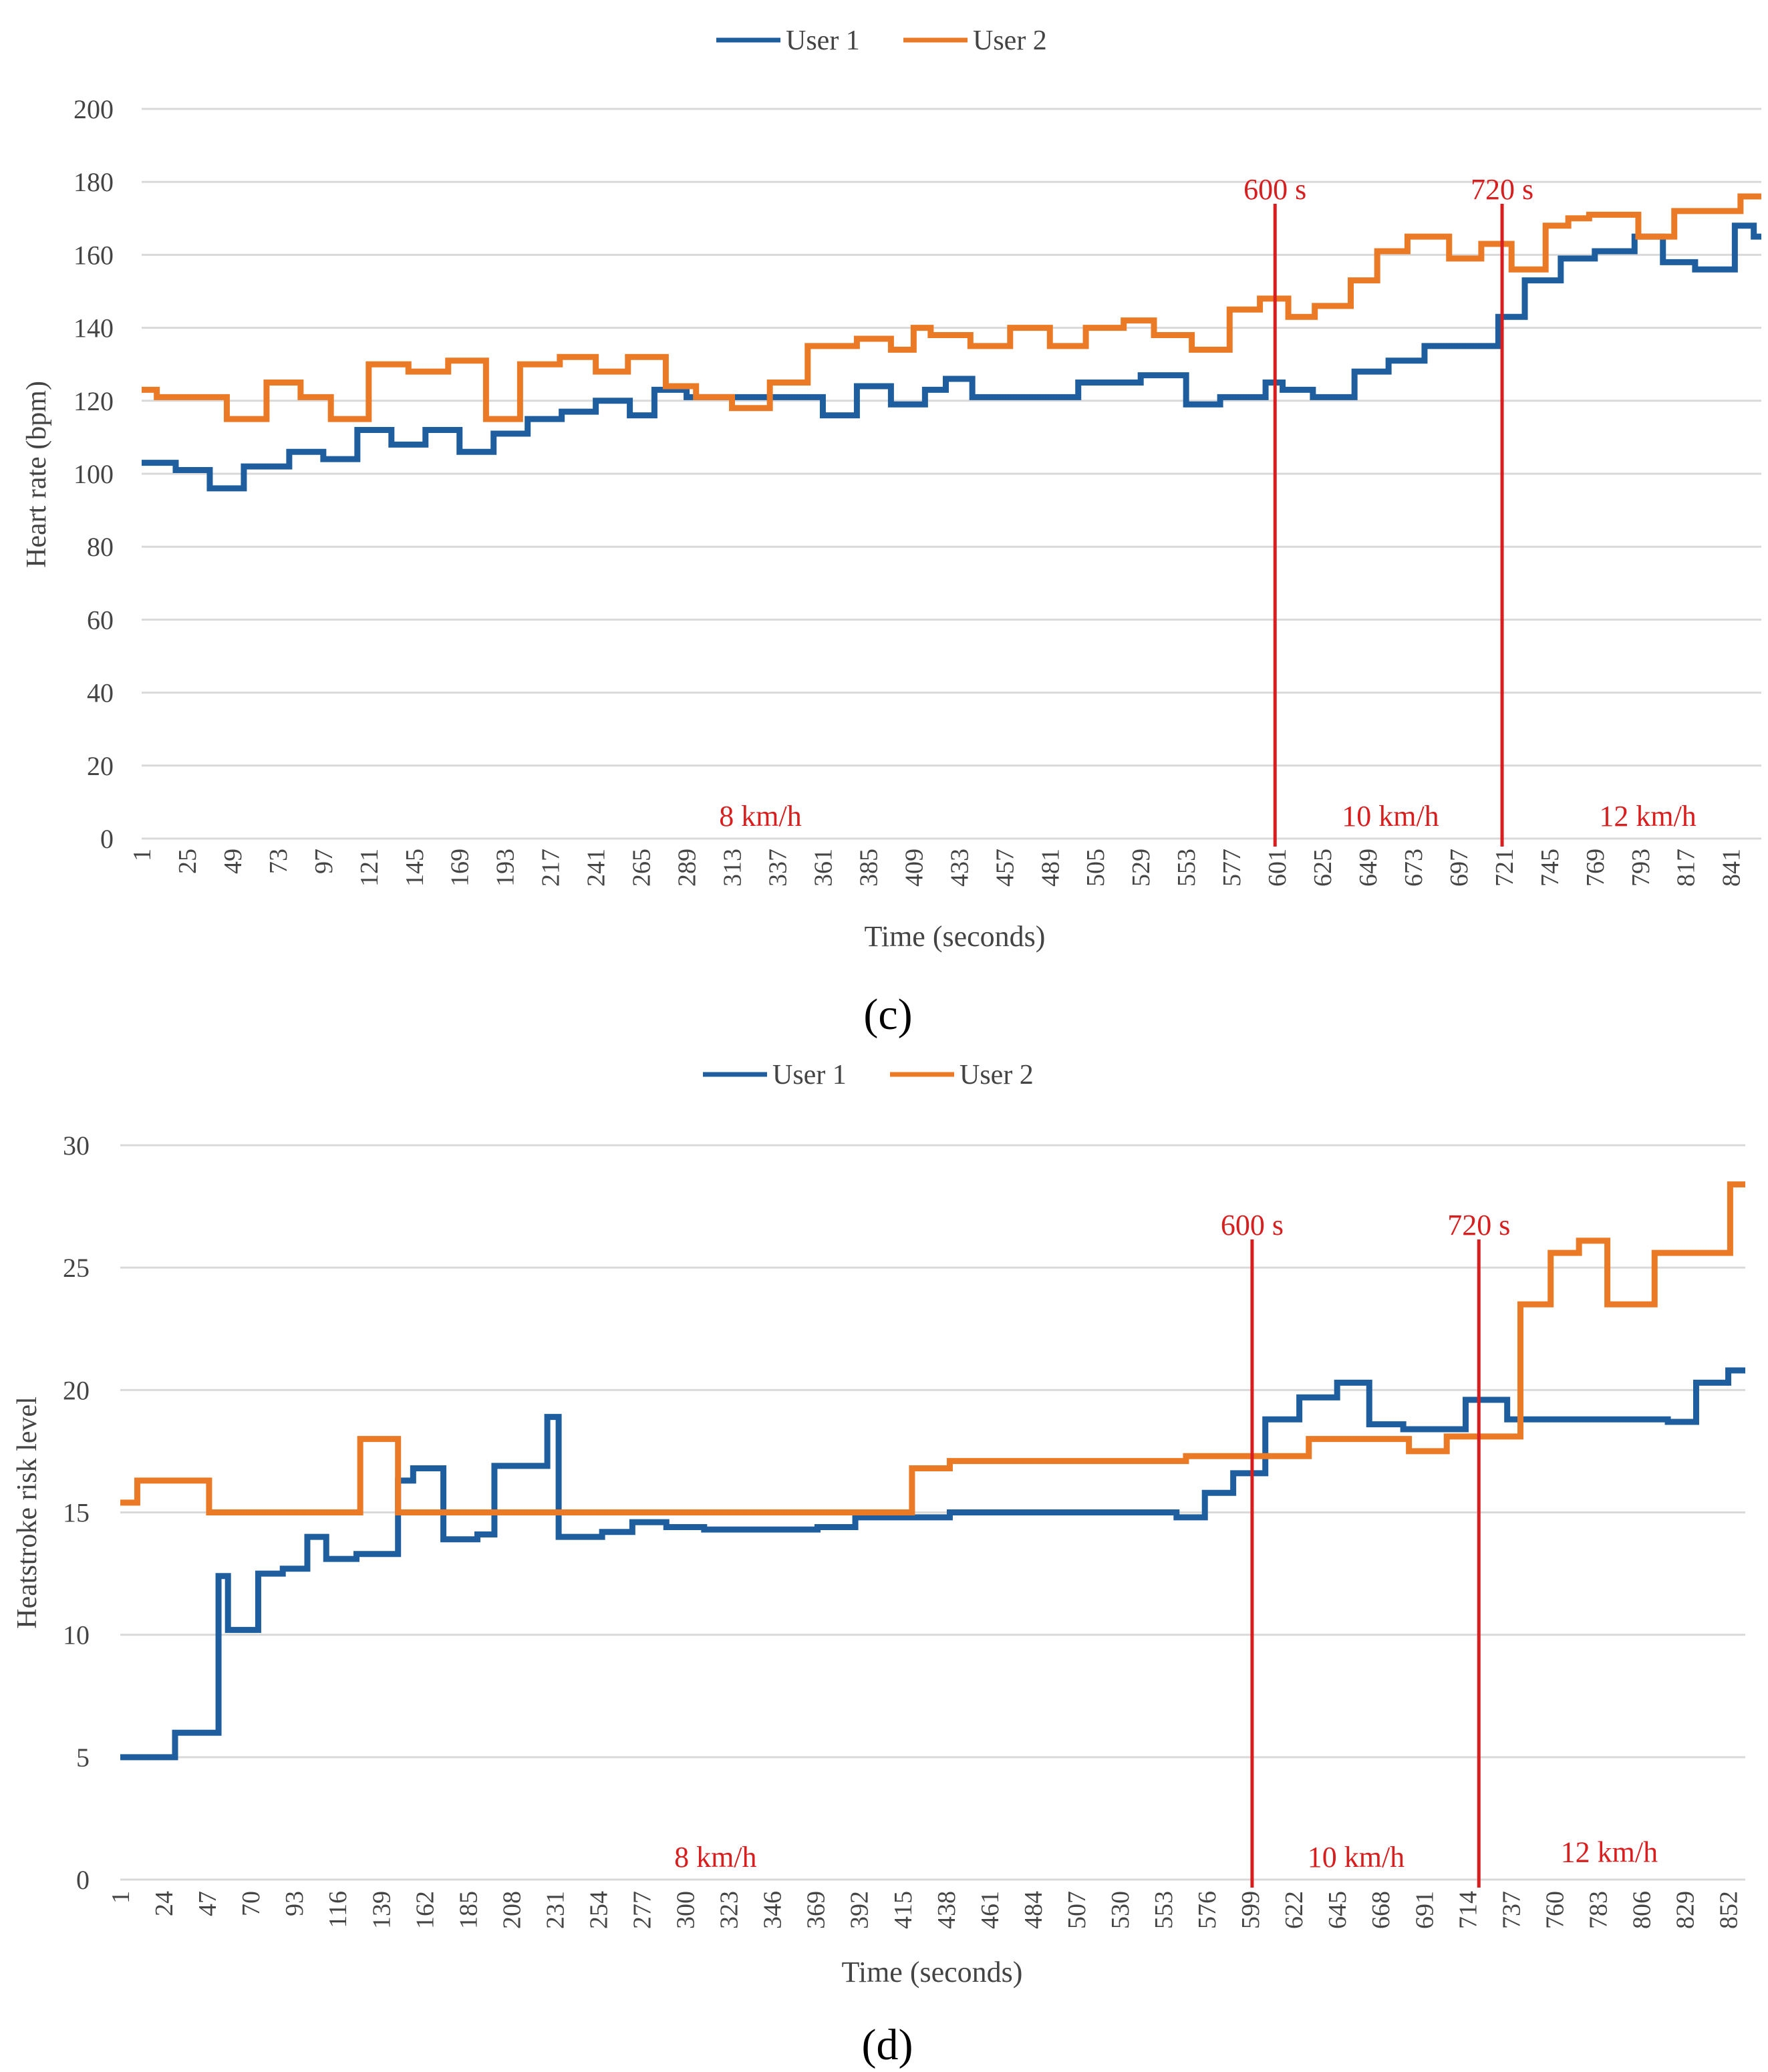 The height and width of the screenshot is (2072, 1768). Describe the element at coordinates (816, 1910) in the screenshot. I see `x-tick-label: 369` at that location.